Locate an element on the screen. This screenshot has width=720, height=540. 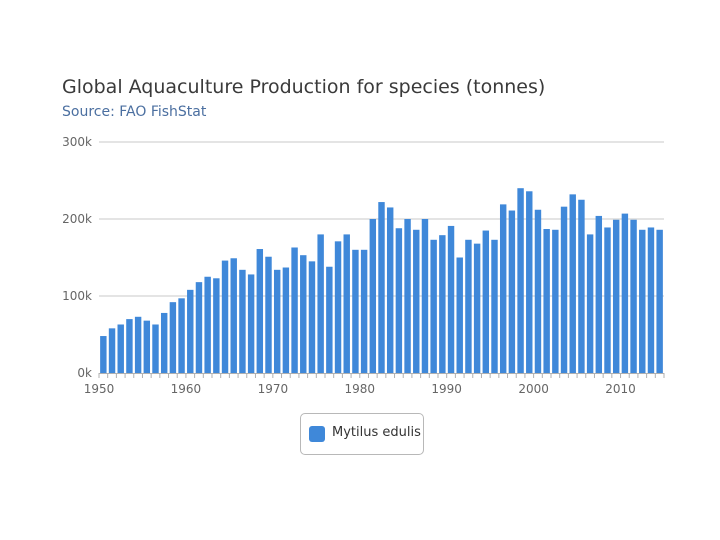
chart-subtitle: Source: FAO FishStat is located at coordinates (134, 112).